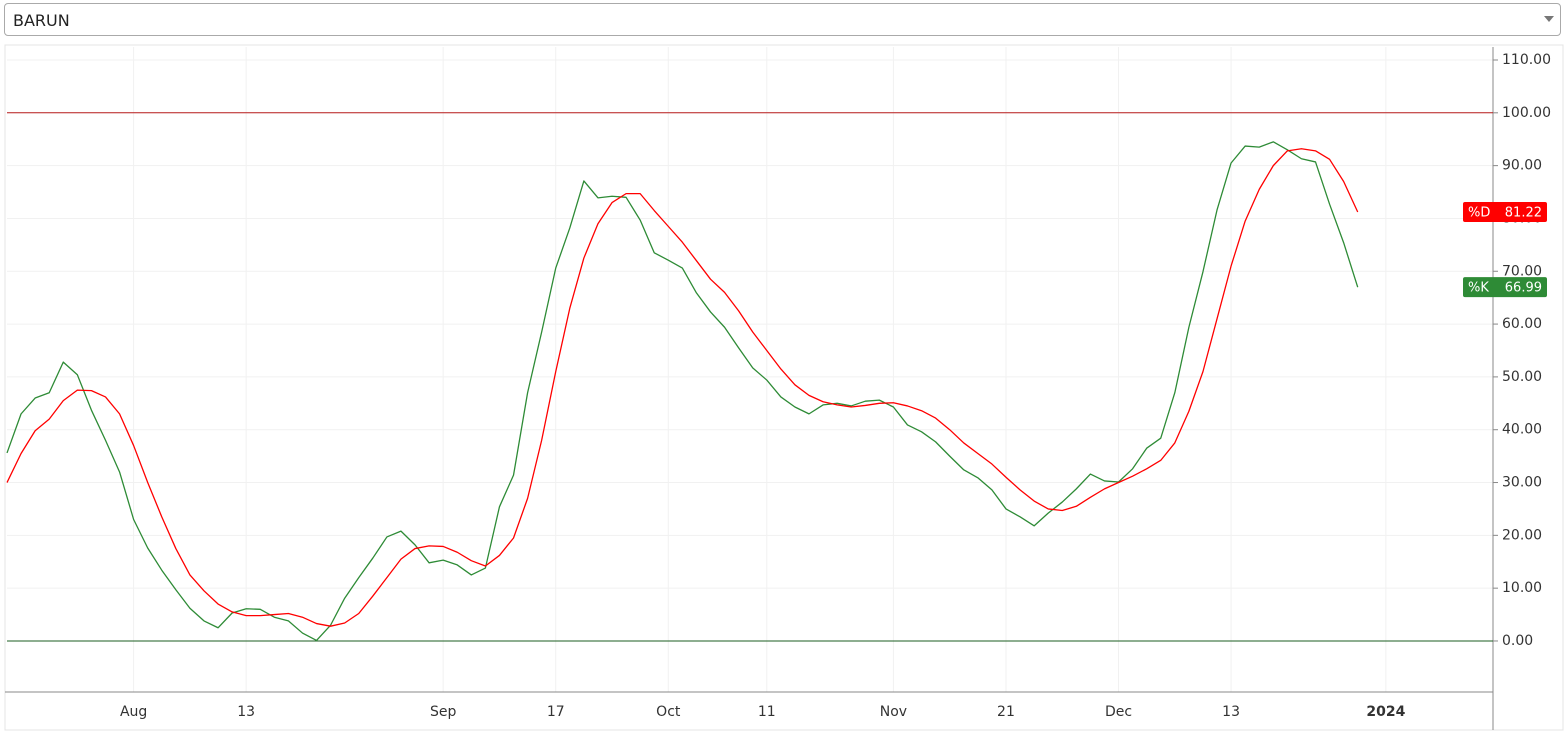  Describe the element at coordinates (782, 19) in the screenshot. I see `symbol-select: BARUN` at that location.